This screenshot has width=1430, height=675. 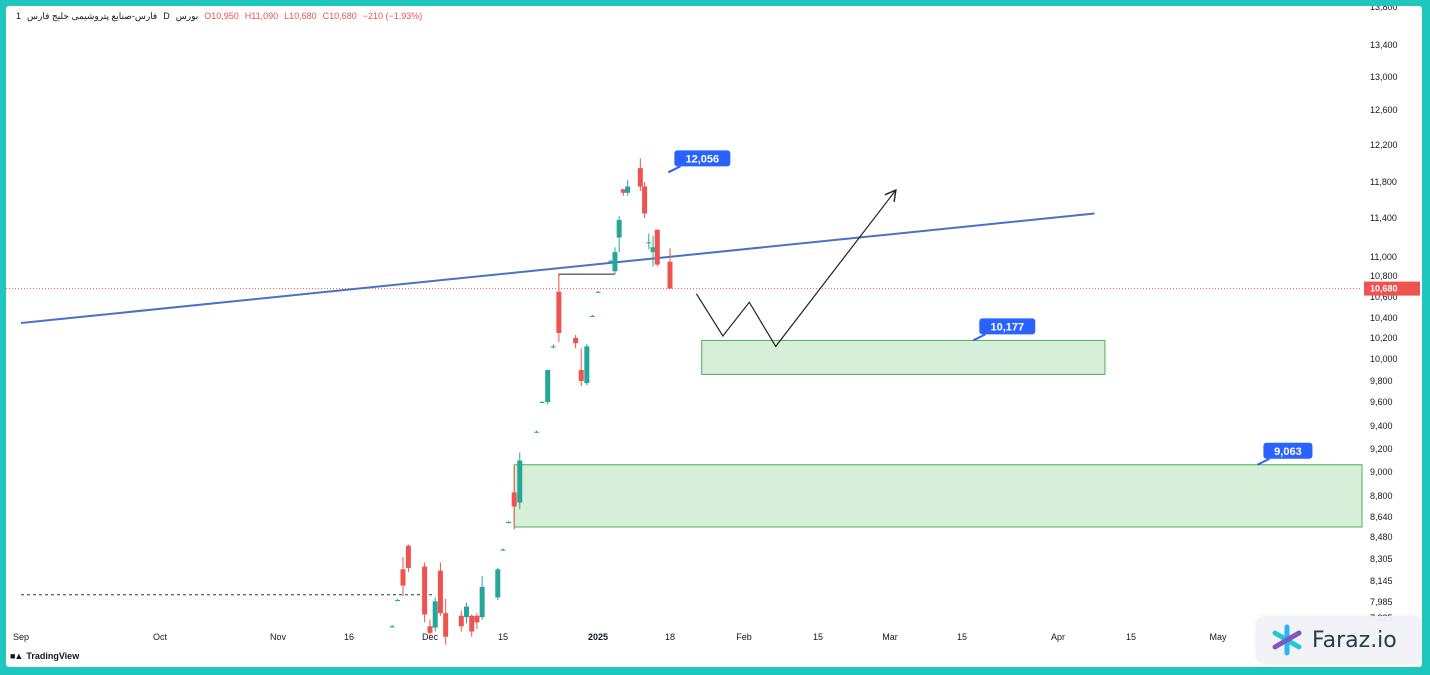 I want to click on zone1-label-box, so click(x=1007, y=326).